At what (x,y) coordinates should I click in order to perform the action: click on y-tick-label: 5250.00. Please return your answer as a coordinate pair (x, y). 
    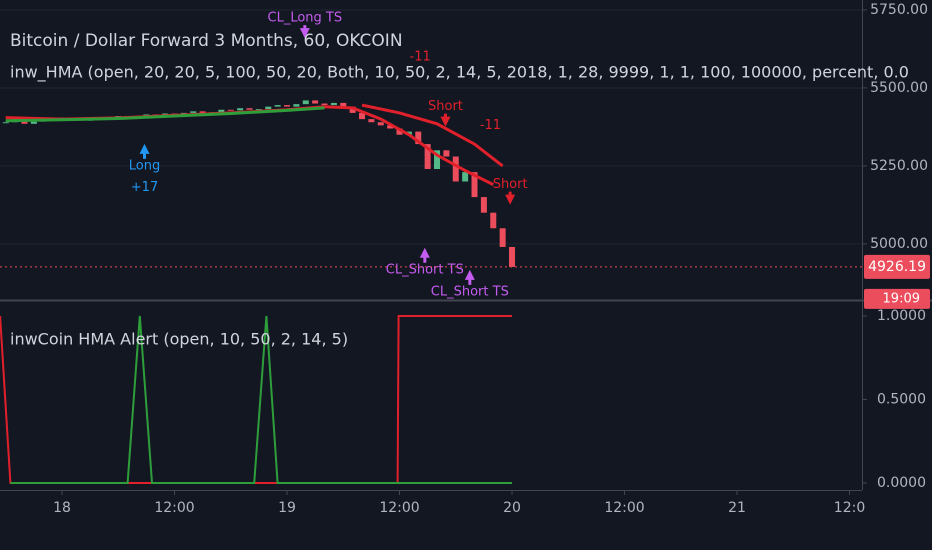
    Looking at the image, I should click on (899, 166).